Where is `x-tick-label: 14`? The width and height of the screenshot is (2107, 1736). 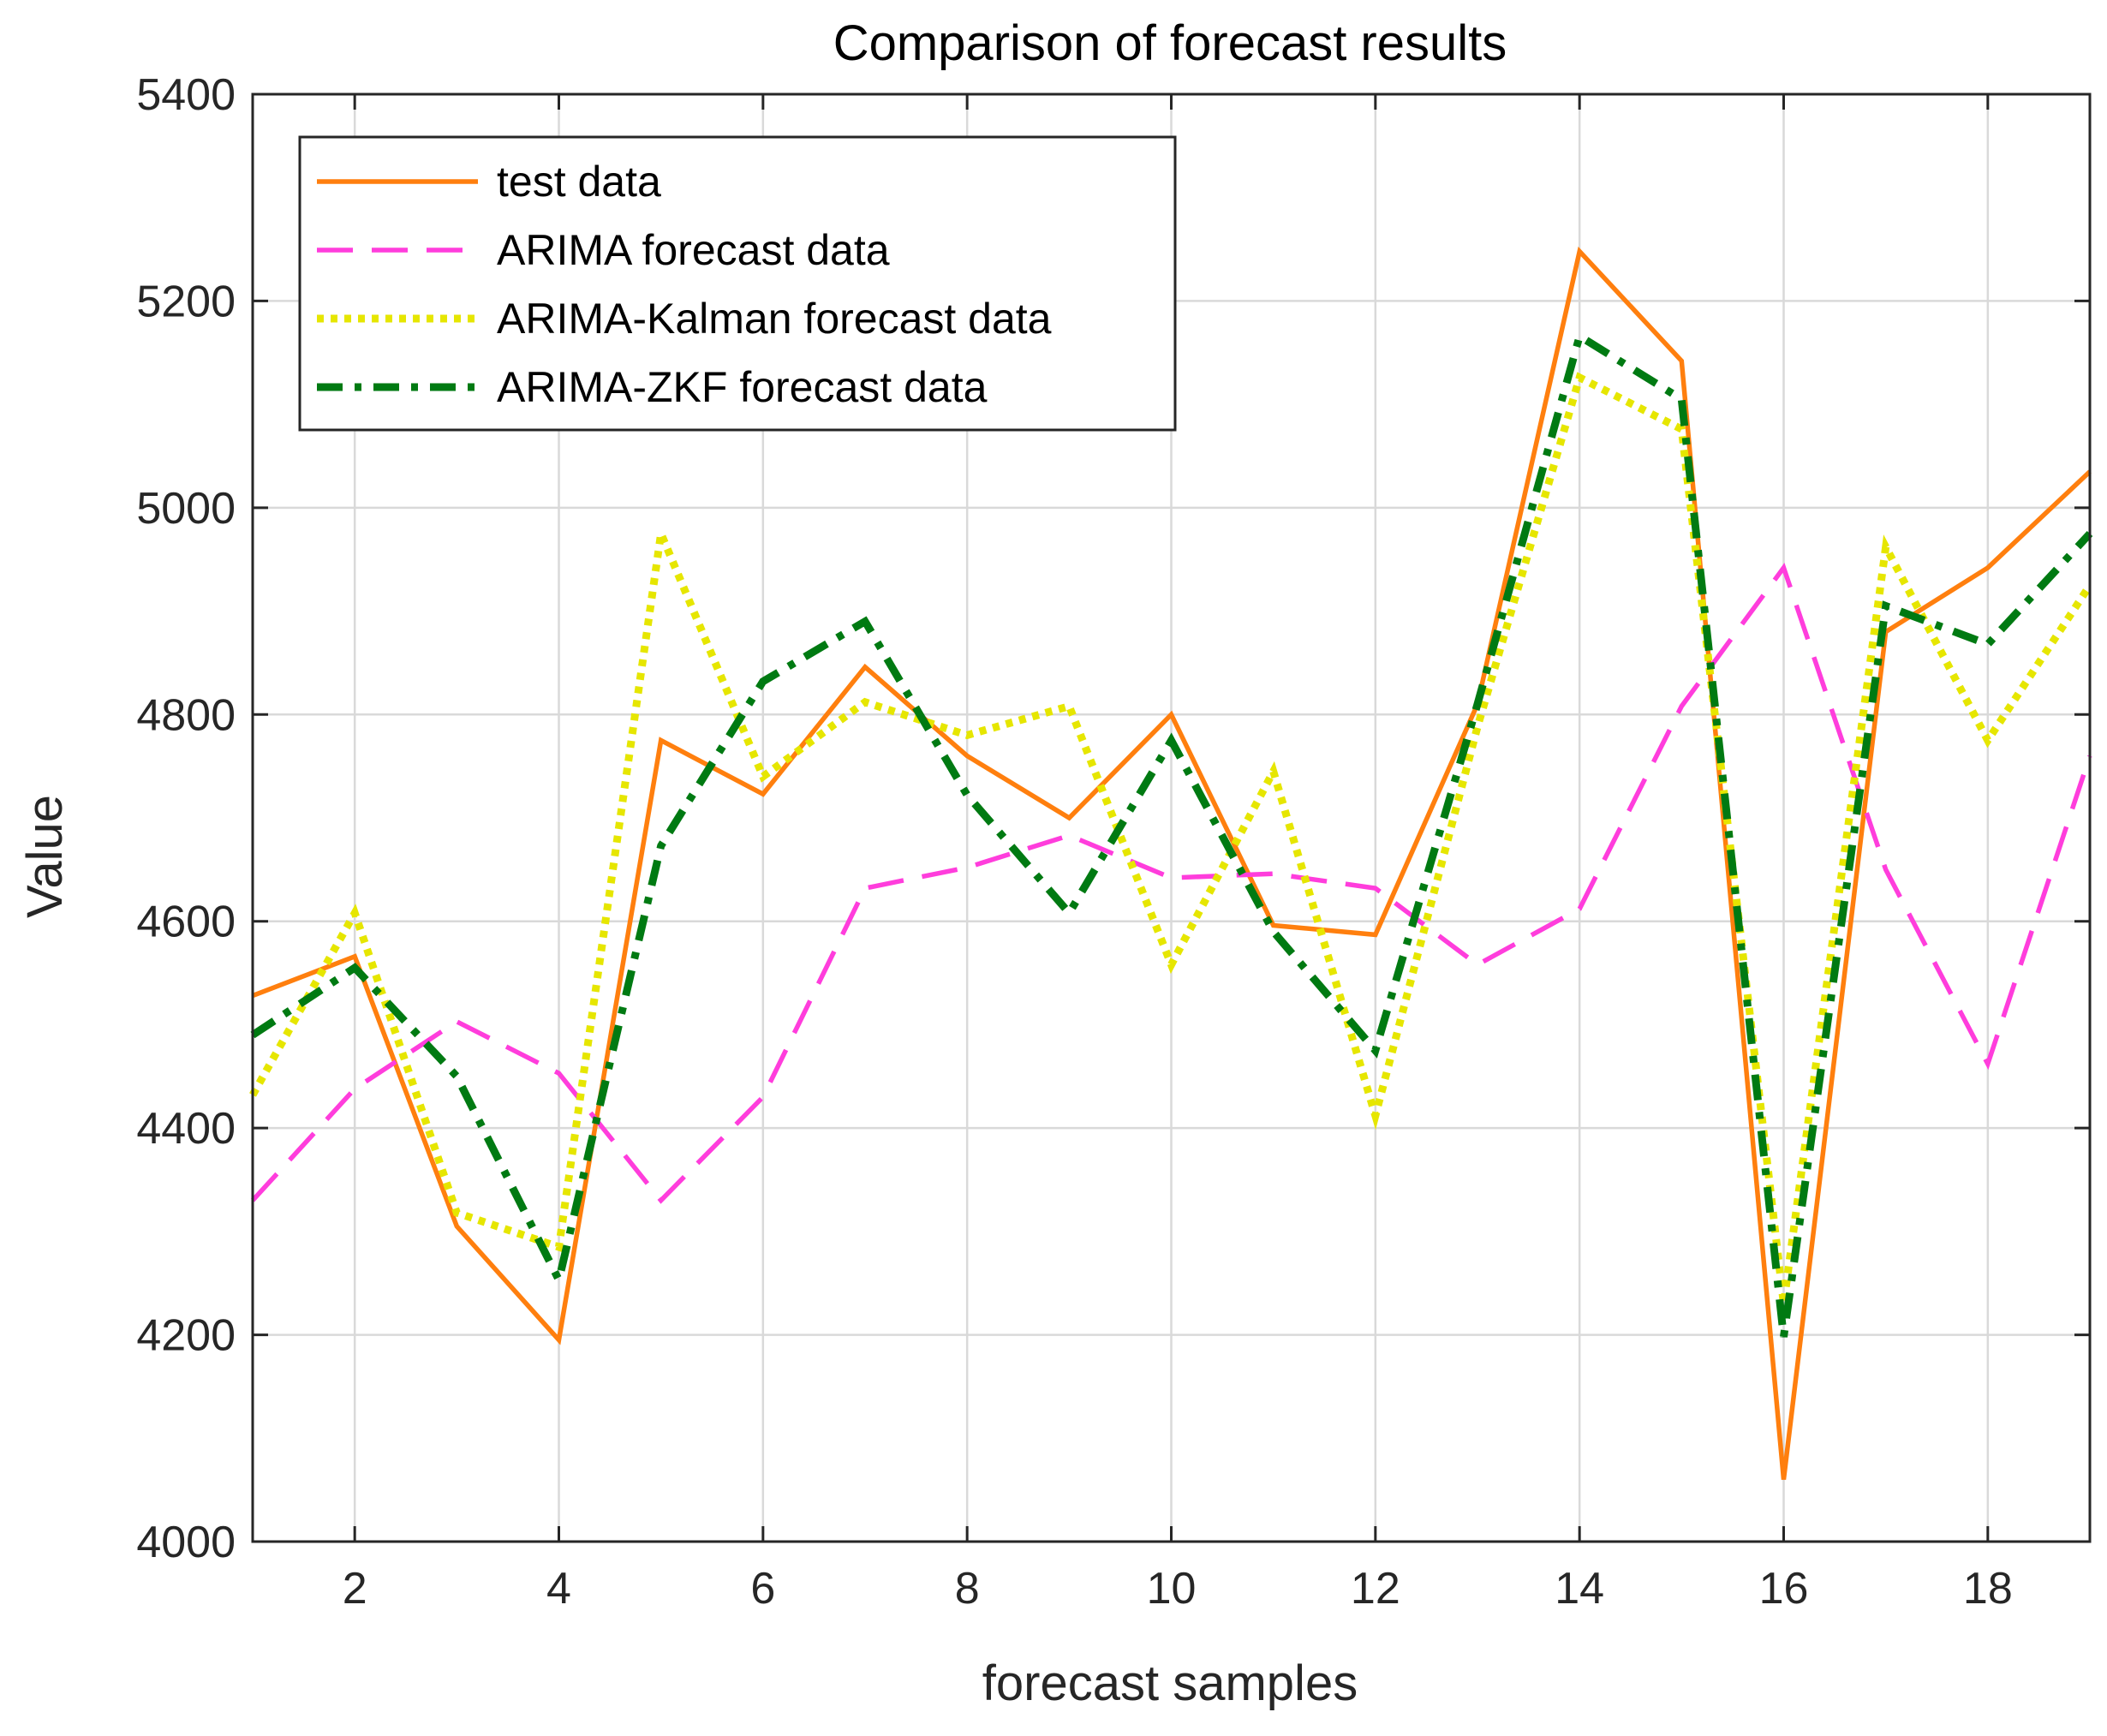
x-tick-label: 14 is located at coordinates (1579, 1589).